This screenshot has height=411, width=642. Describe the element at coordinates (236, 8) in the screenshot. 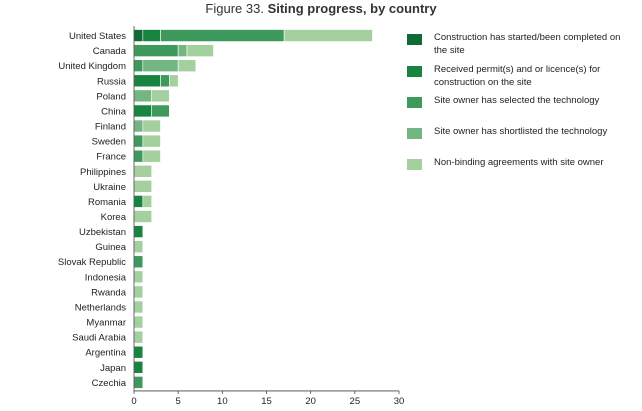

I see `figure-title-prefix: Figure 33.` at that location.